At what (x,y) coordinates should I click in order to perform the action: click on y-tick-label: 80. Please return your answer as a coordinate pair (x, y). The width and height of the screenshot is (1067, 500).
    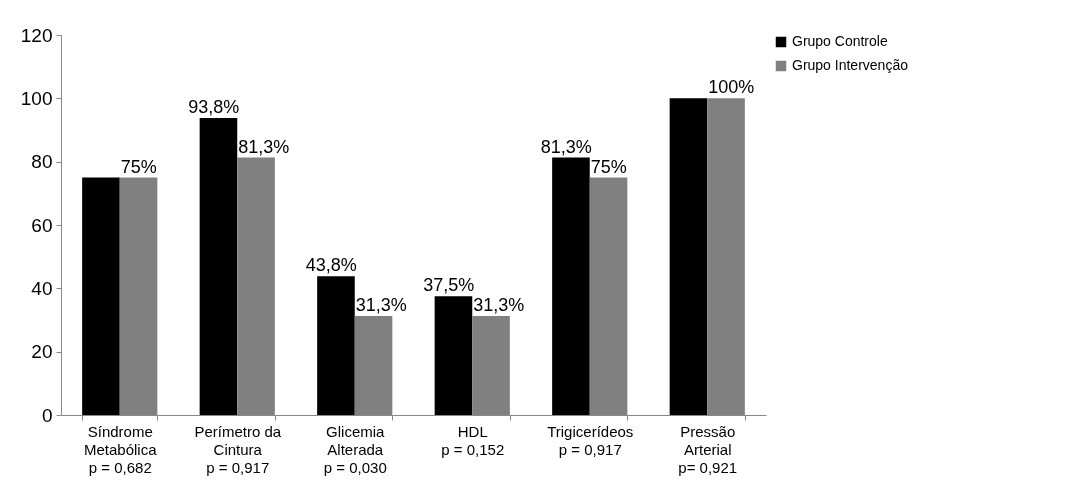
    Looking at the image, I should click on (42, 162).